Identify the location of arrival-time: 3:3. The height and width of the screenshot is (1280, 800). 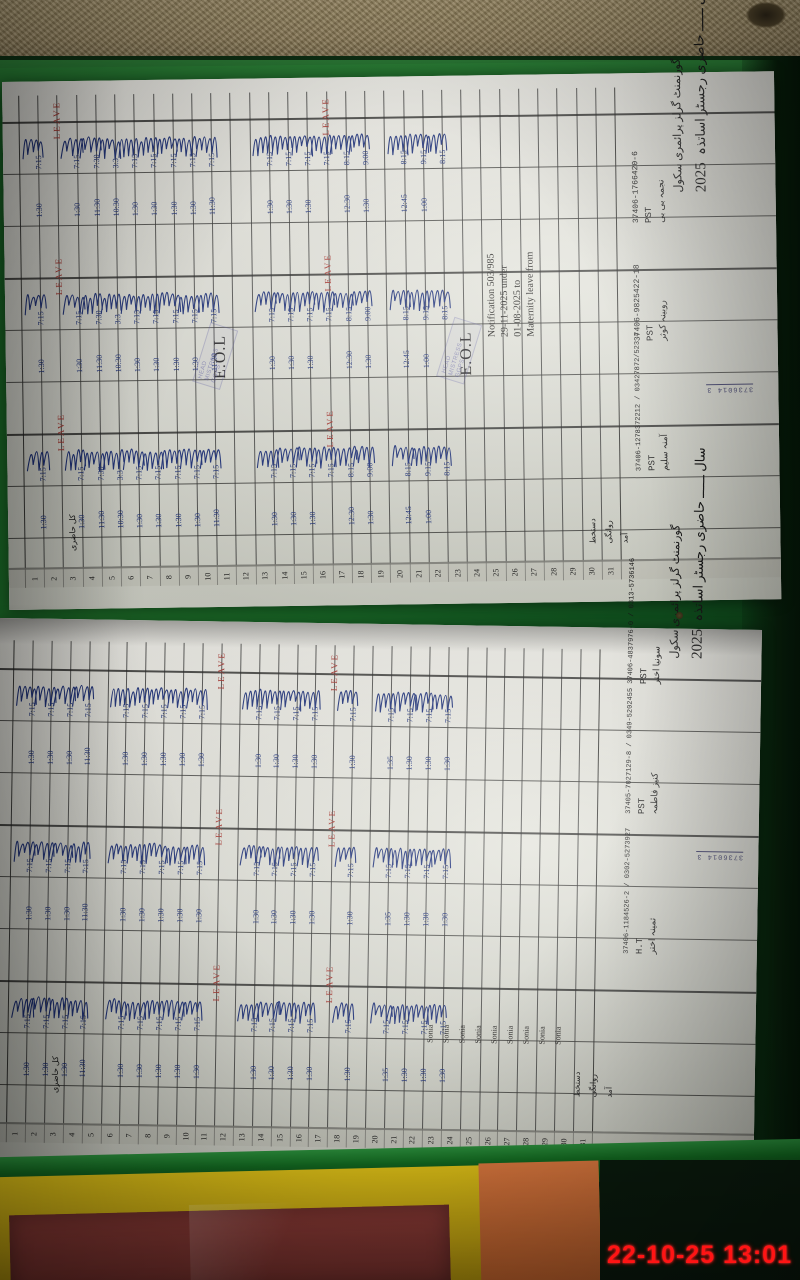
(120, 475).